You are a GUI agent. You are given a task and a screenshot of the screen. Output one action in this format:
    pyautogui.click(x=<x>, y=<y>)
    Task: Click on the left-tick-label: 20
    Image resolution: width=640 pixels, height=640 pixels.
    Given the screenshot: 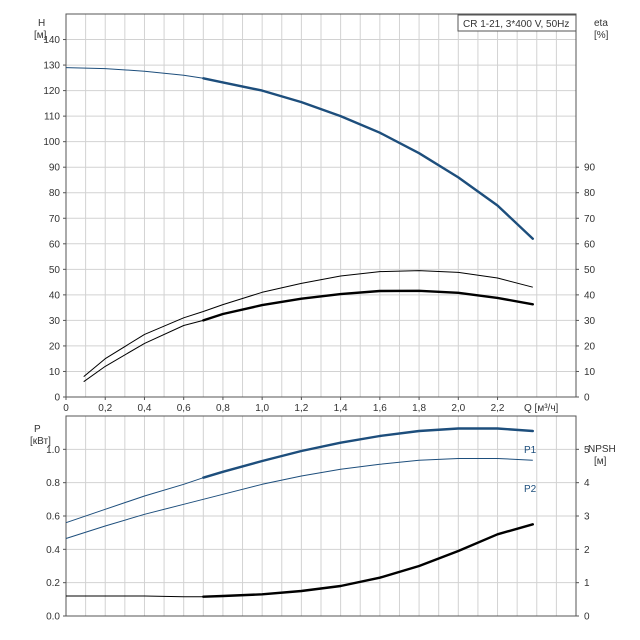 What is the action you would take?
    pyautogui.click(x=55, y=346)
    